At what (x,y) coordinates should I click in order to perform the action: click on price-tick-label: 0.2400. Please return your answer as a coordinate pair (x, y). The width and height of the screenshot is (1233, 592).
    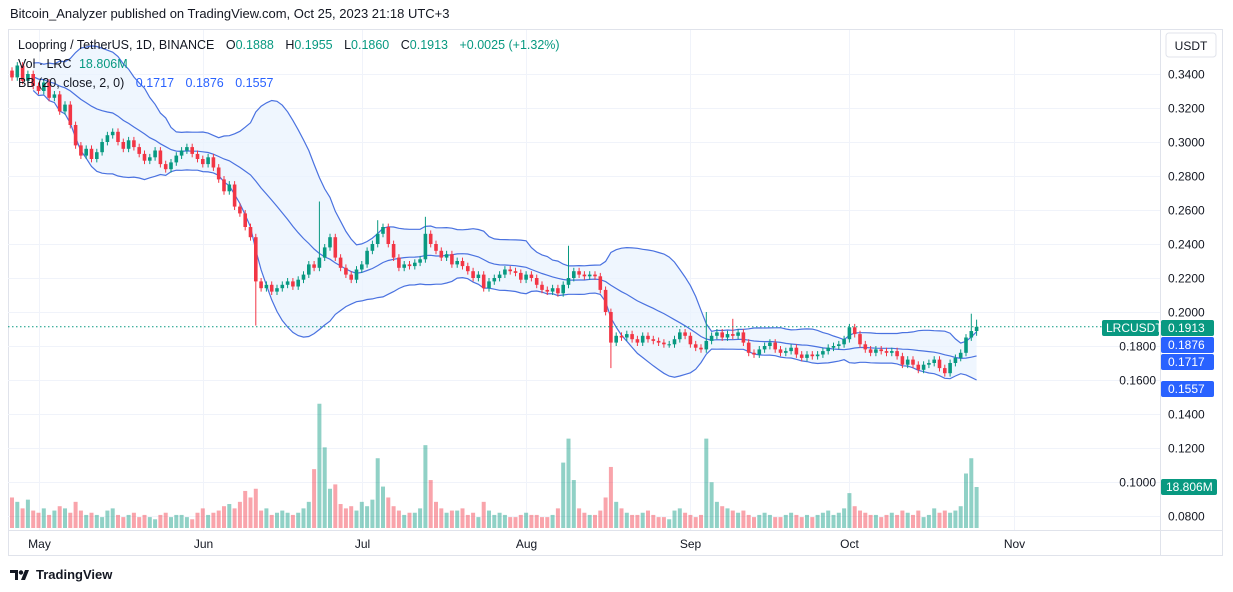
    Looking at the image, I should click on (1186, 245).